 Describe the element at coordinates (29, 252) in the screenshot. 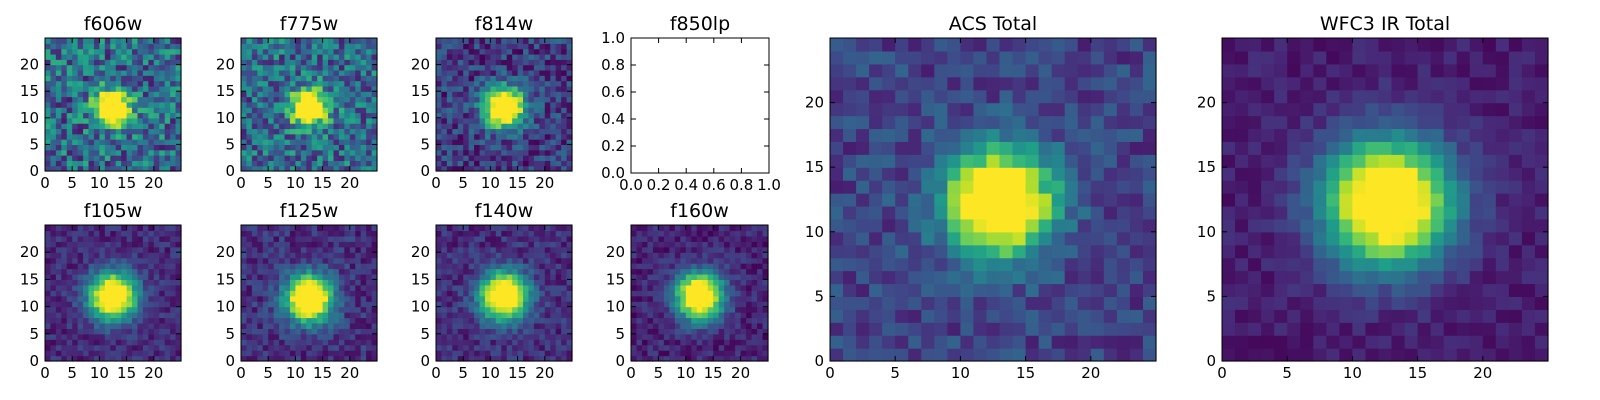

I see `y-tick-label: 20` at that location.